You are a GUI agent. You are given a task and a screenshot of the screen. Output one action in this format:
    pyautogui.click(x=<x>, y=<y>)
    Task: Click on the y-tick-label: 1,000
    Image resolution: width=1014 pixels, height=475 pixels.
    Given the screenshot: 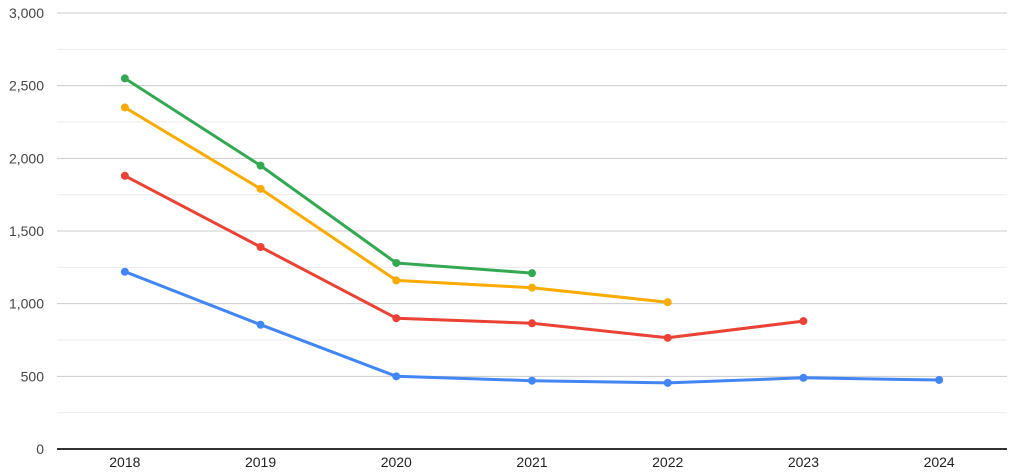 What is the action you would take?
    pyautogui.click(x=26, y=304)
    